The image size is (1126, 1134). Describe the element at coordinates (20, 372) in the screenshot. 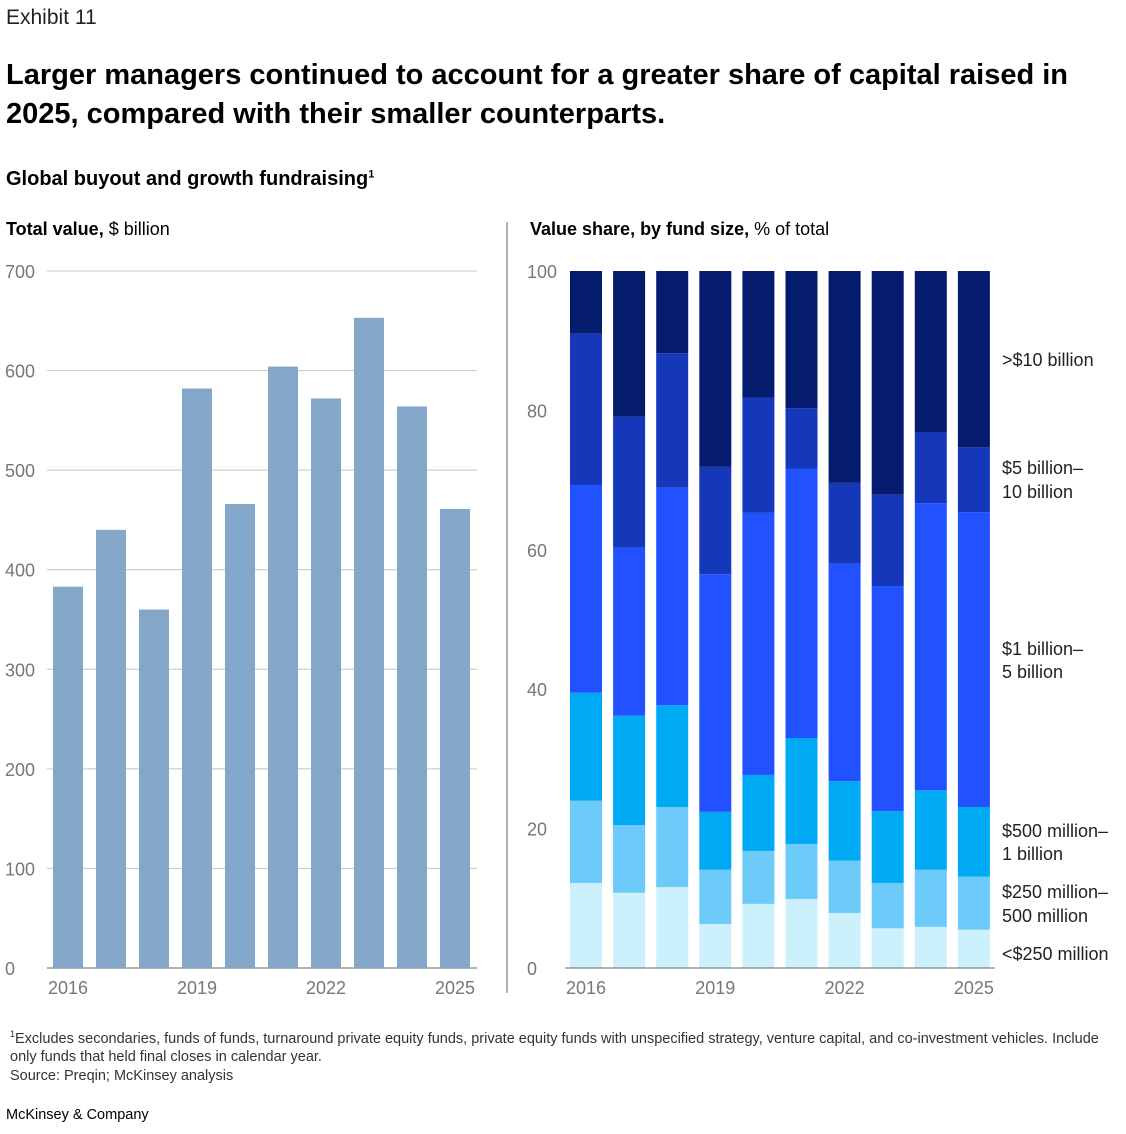

I see `y-tick-label: 600` at that location.